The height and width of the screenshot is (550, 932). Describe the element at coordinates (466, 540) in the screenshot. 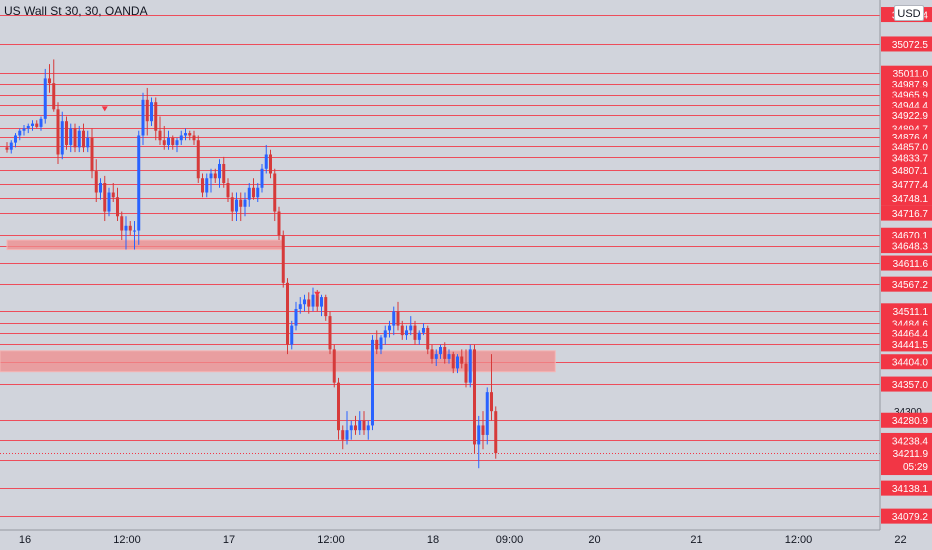

I see `time-axis` at that location.